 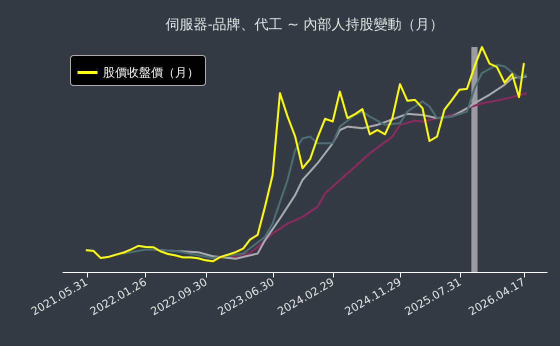 What do you see at coordinates (305, 25) in the screenshot?
I see `chart-title: 伺服器-品牌、代工 ~ 內部人持股變動（月）` at bounding box center [305, 25].